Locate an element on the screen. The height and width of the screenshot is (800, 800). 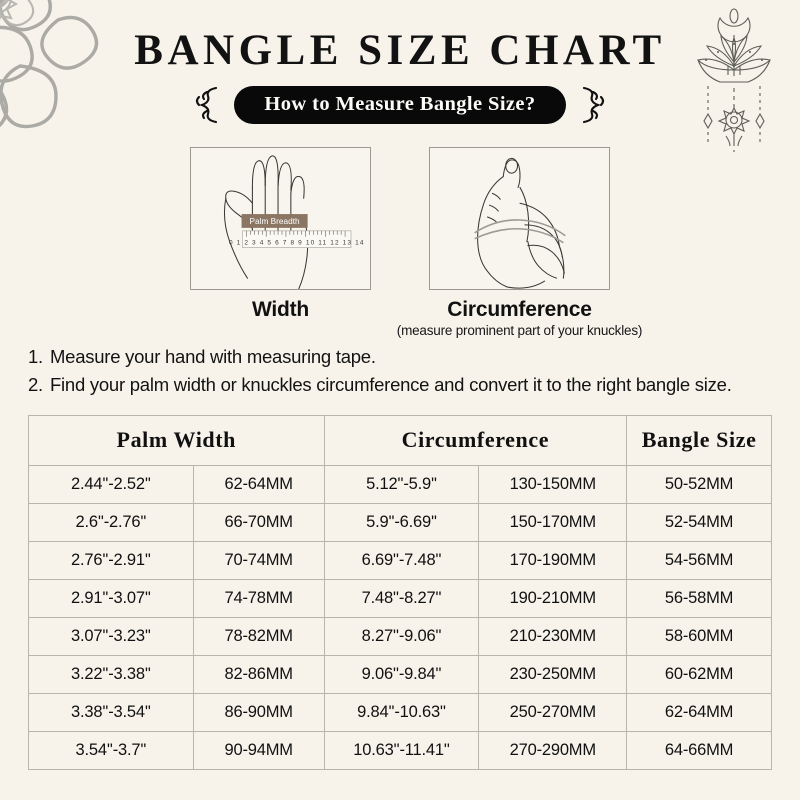
figure-circumference-frame is located at coordinates (519, 219).